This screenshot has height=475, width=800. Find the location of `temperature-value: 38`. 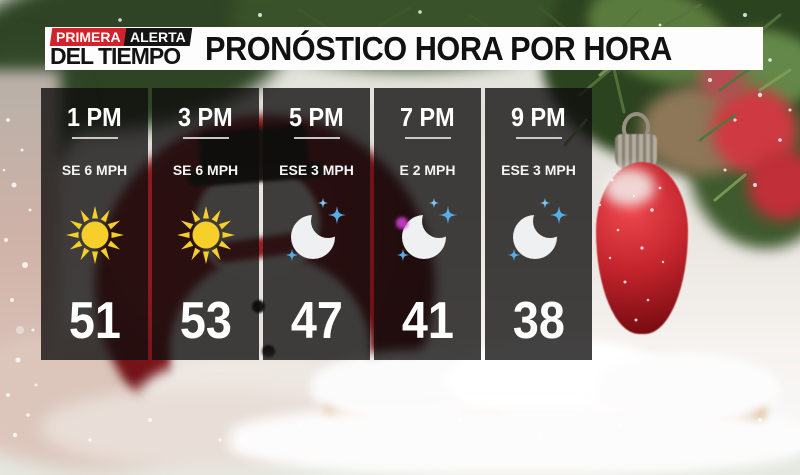

temperature-value: 38 is located at coordinates (538, 321).